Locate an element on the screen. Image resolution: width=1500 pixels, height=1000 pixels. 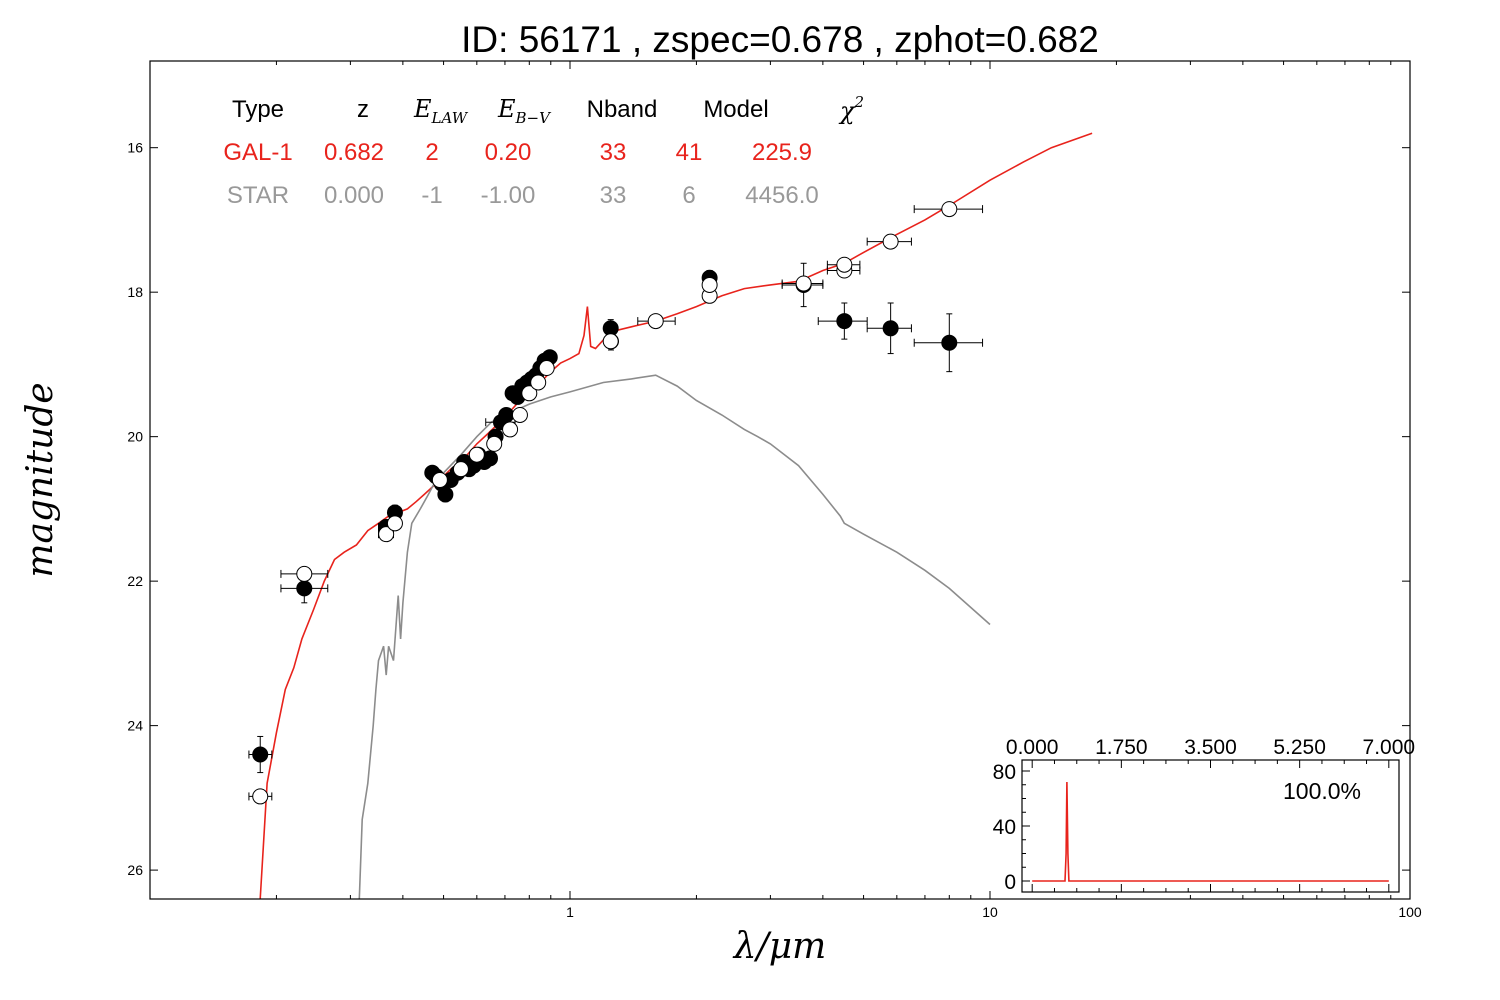
table-cell: STAR is located at coordinates (258, 195).